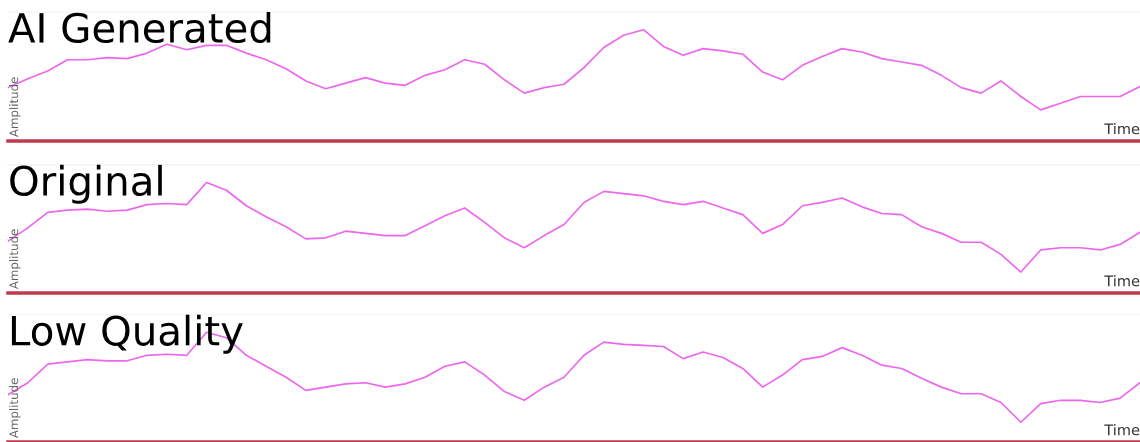  I want to click on chart-title: Low Quality, so click(127, 334).